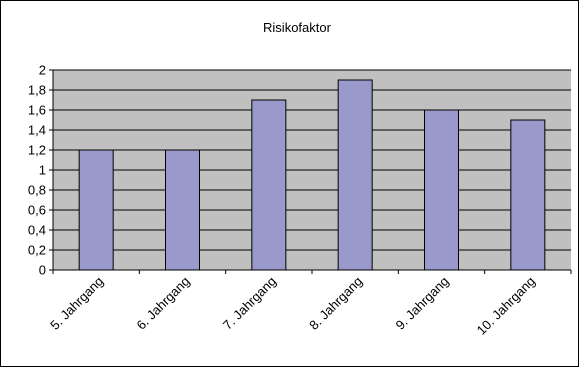  Describe the element at coordinates (37, 130) in the screenshot. I see `y-tick-label: 1,4` at that location.